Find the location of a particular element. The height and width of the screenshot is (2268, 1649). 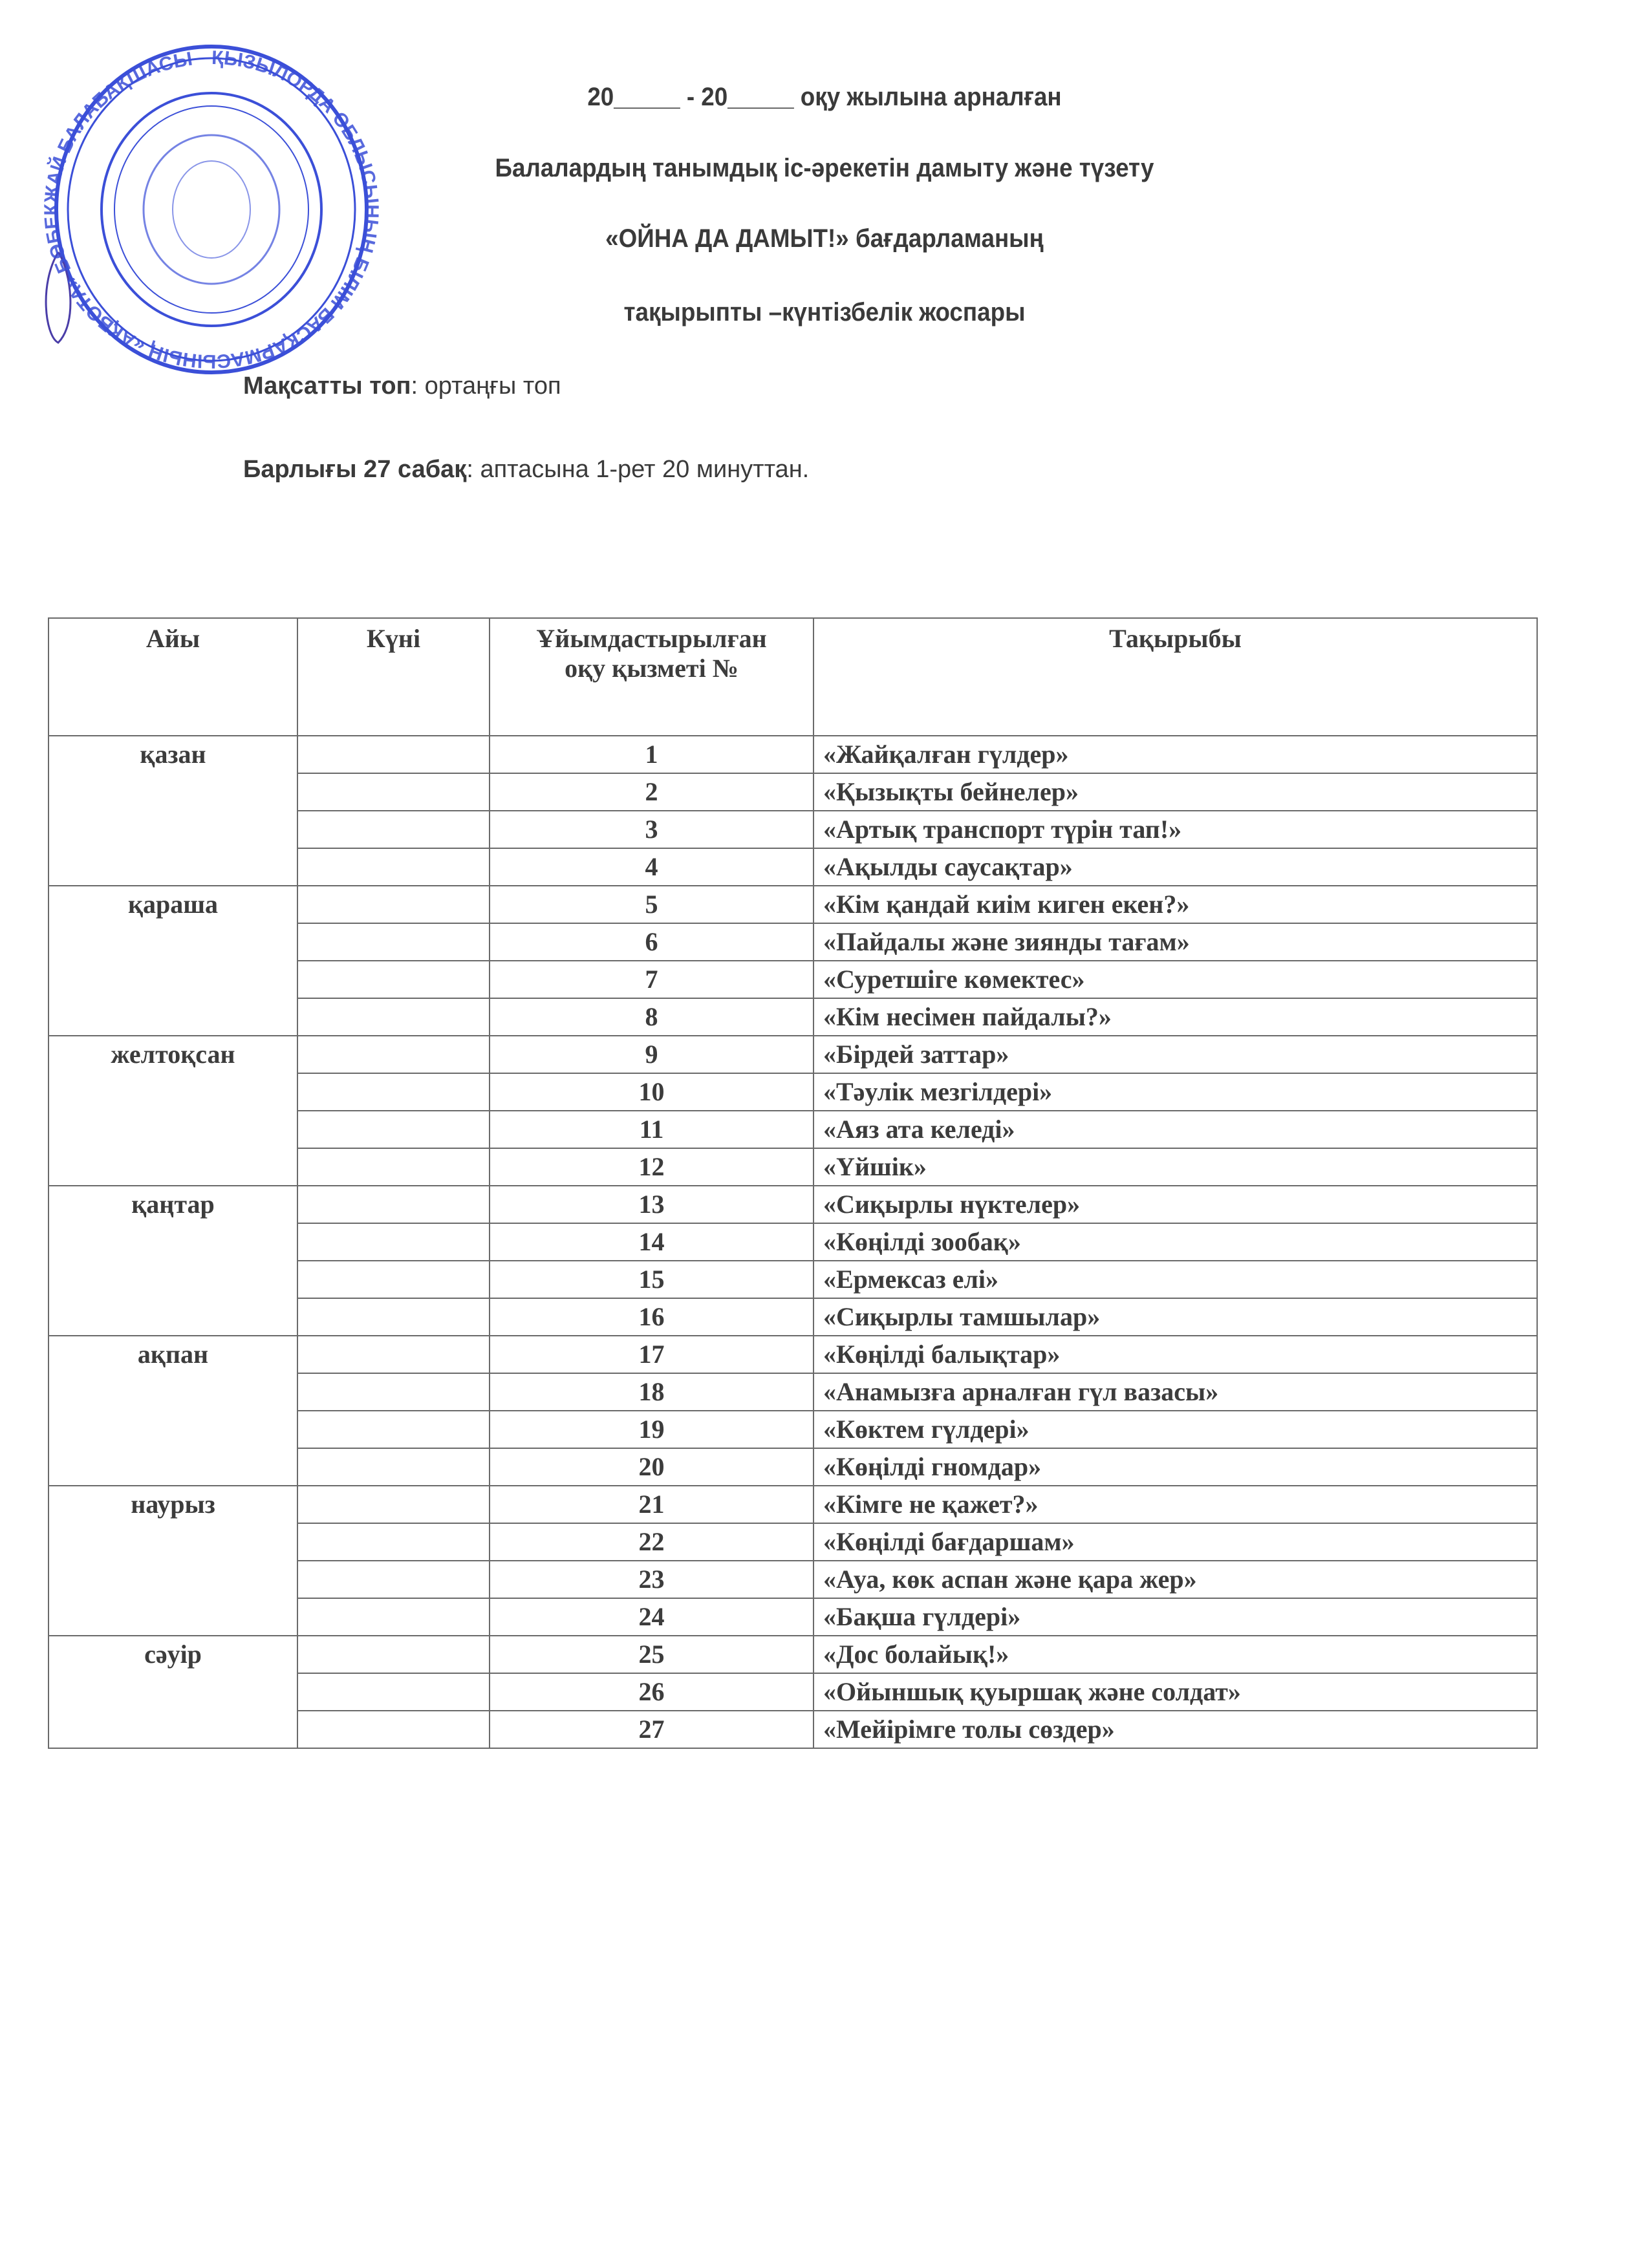

topic-cell: «Анамызға арналған гүл вазасы» is located at coordinates (1175, 1392).